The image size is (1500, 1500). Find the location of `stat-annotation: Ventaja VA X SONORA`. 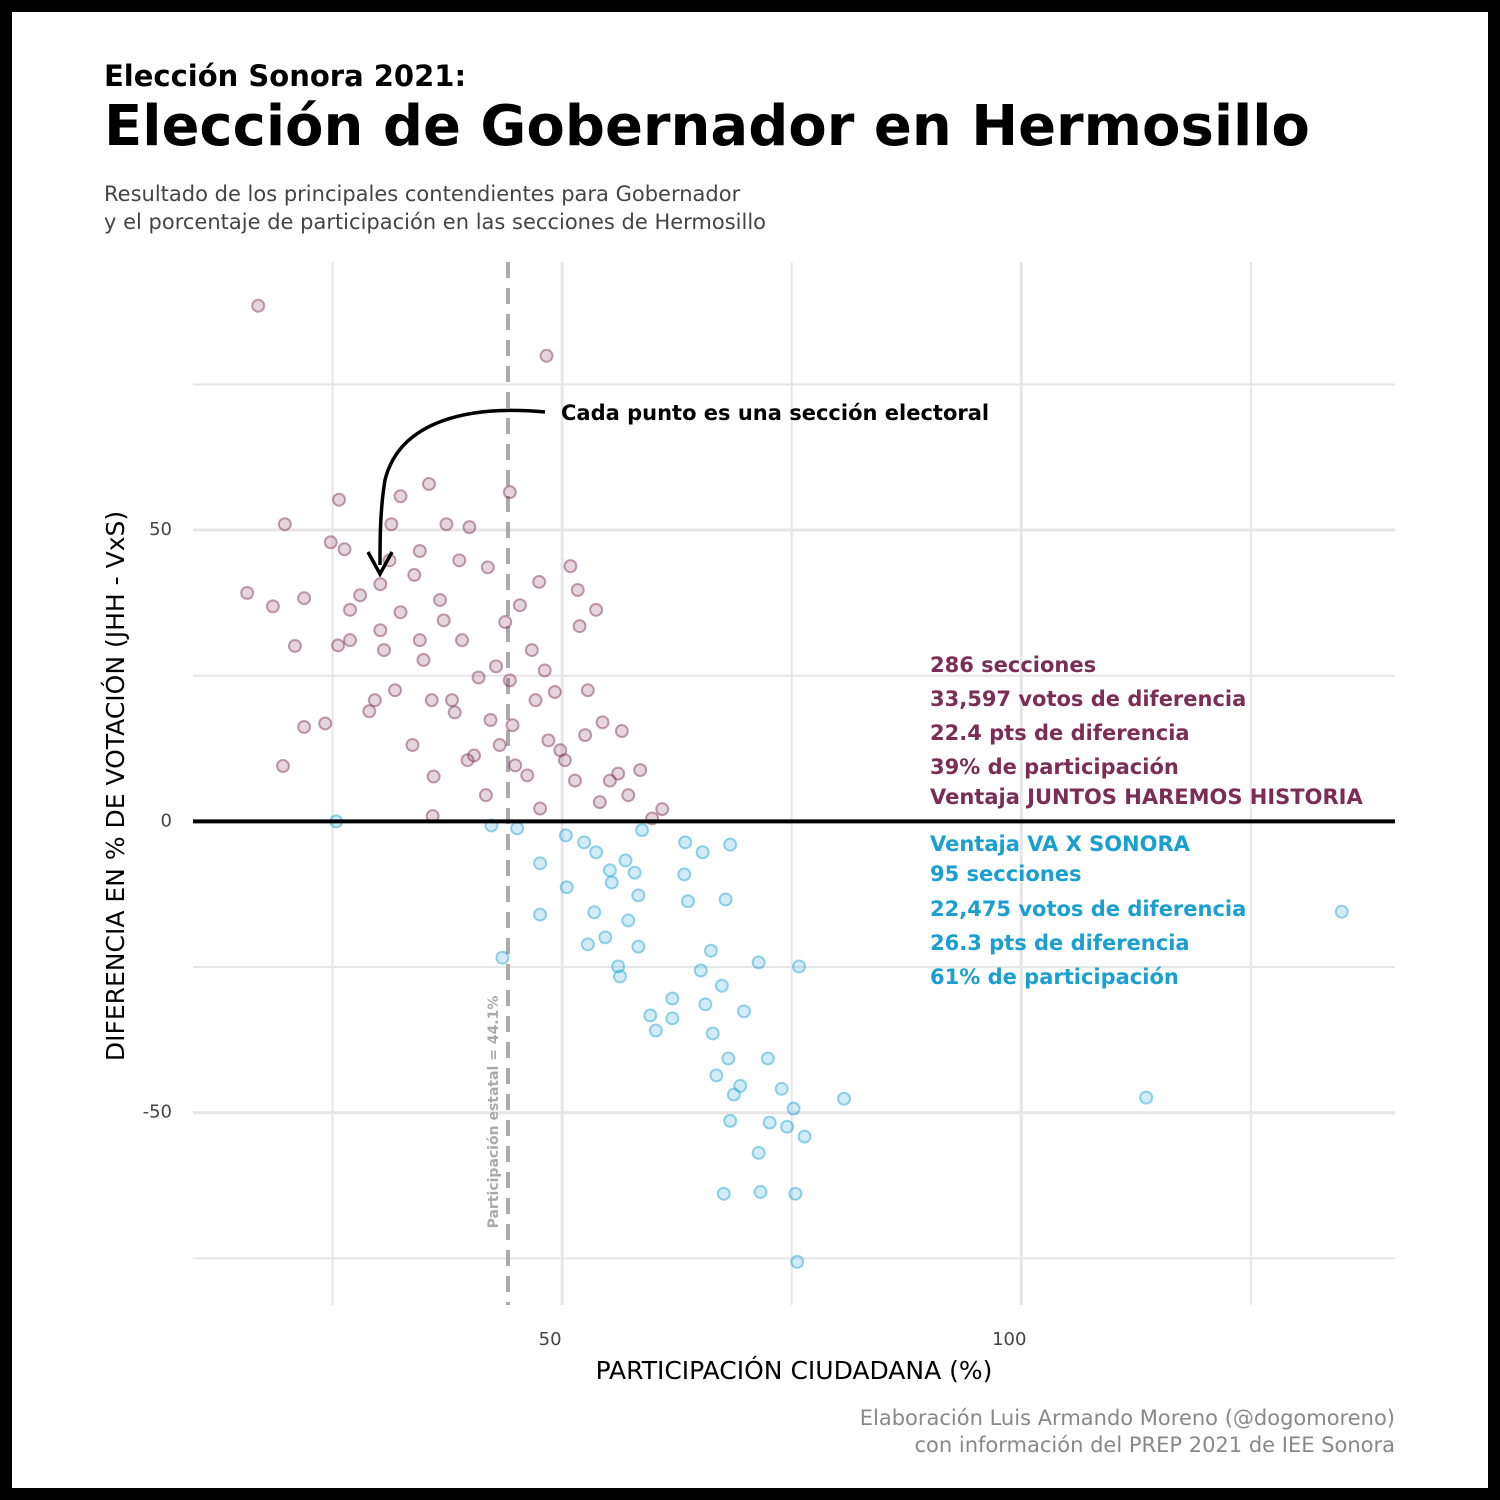

stat-annotation: Ventaja VA X SONORA is located at coordinates (1060, 844).